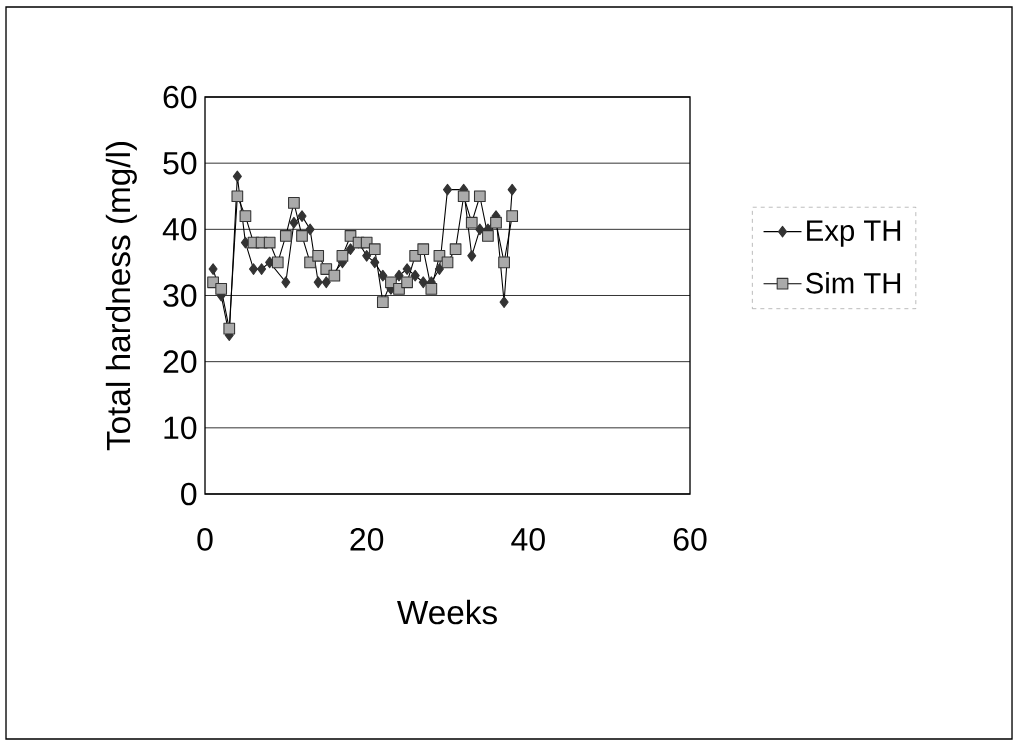 This screenshot has height=747, width=1016. What do you see at coordinates (180, 361) in the screenshot?
I see `y-tick-label: 20` at bounding box center [180, 361].